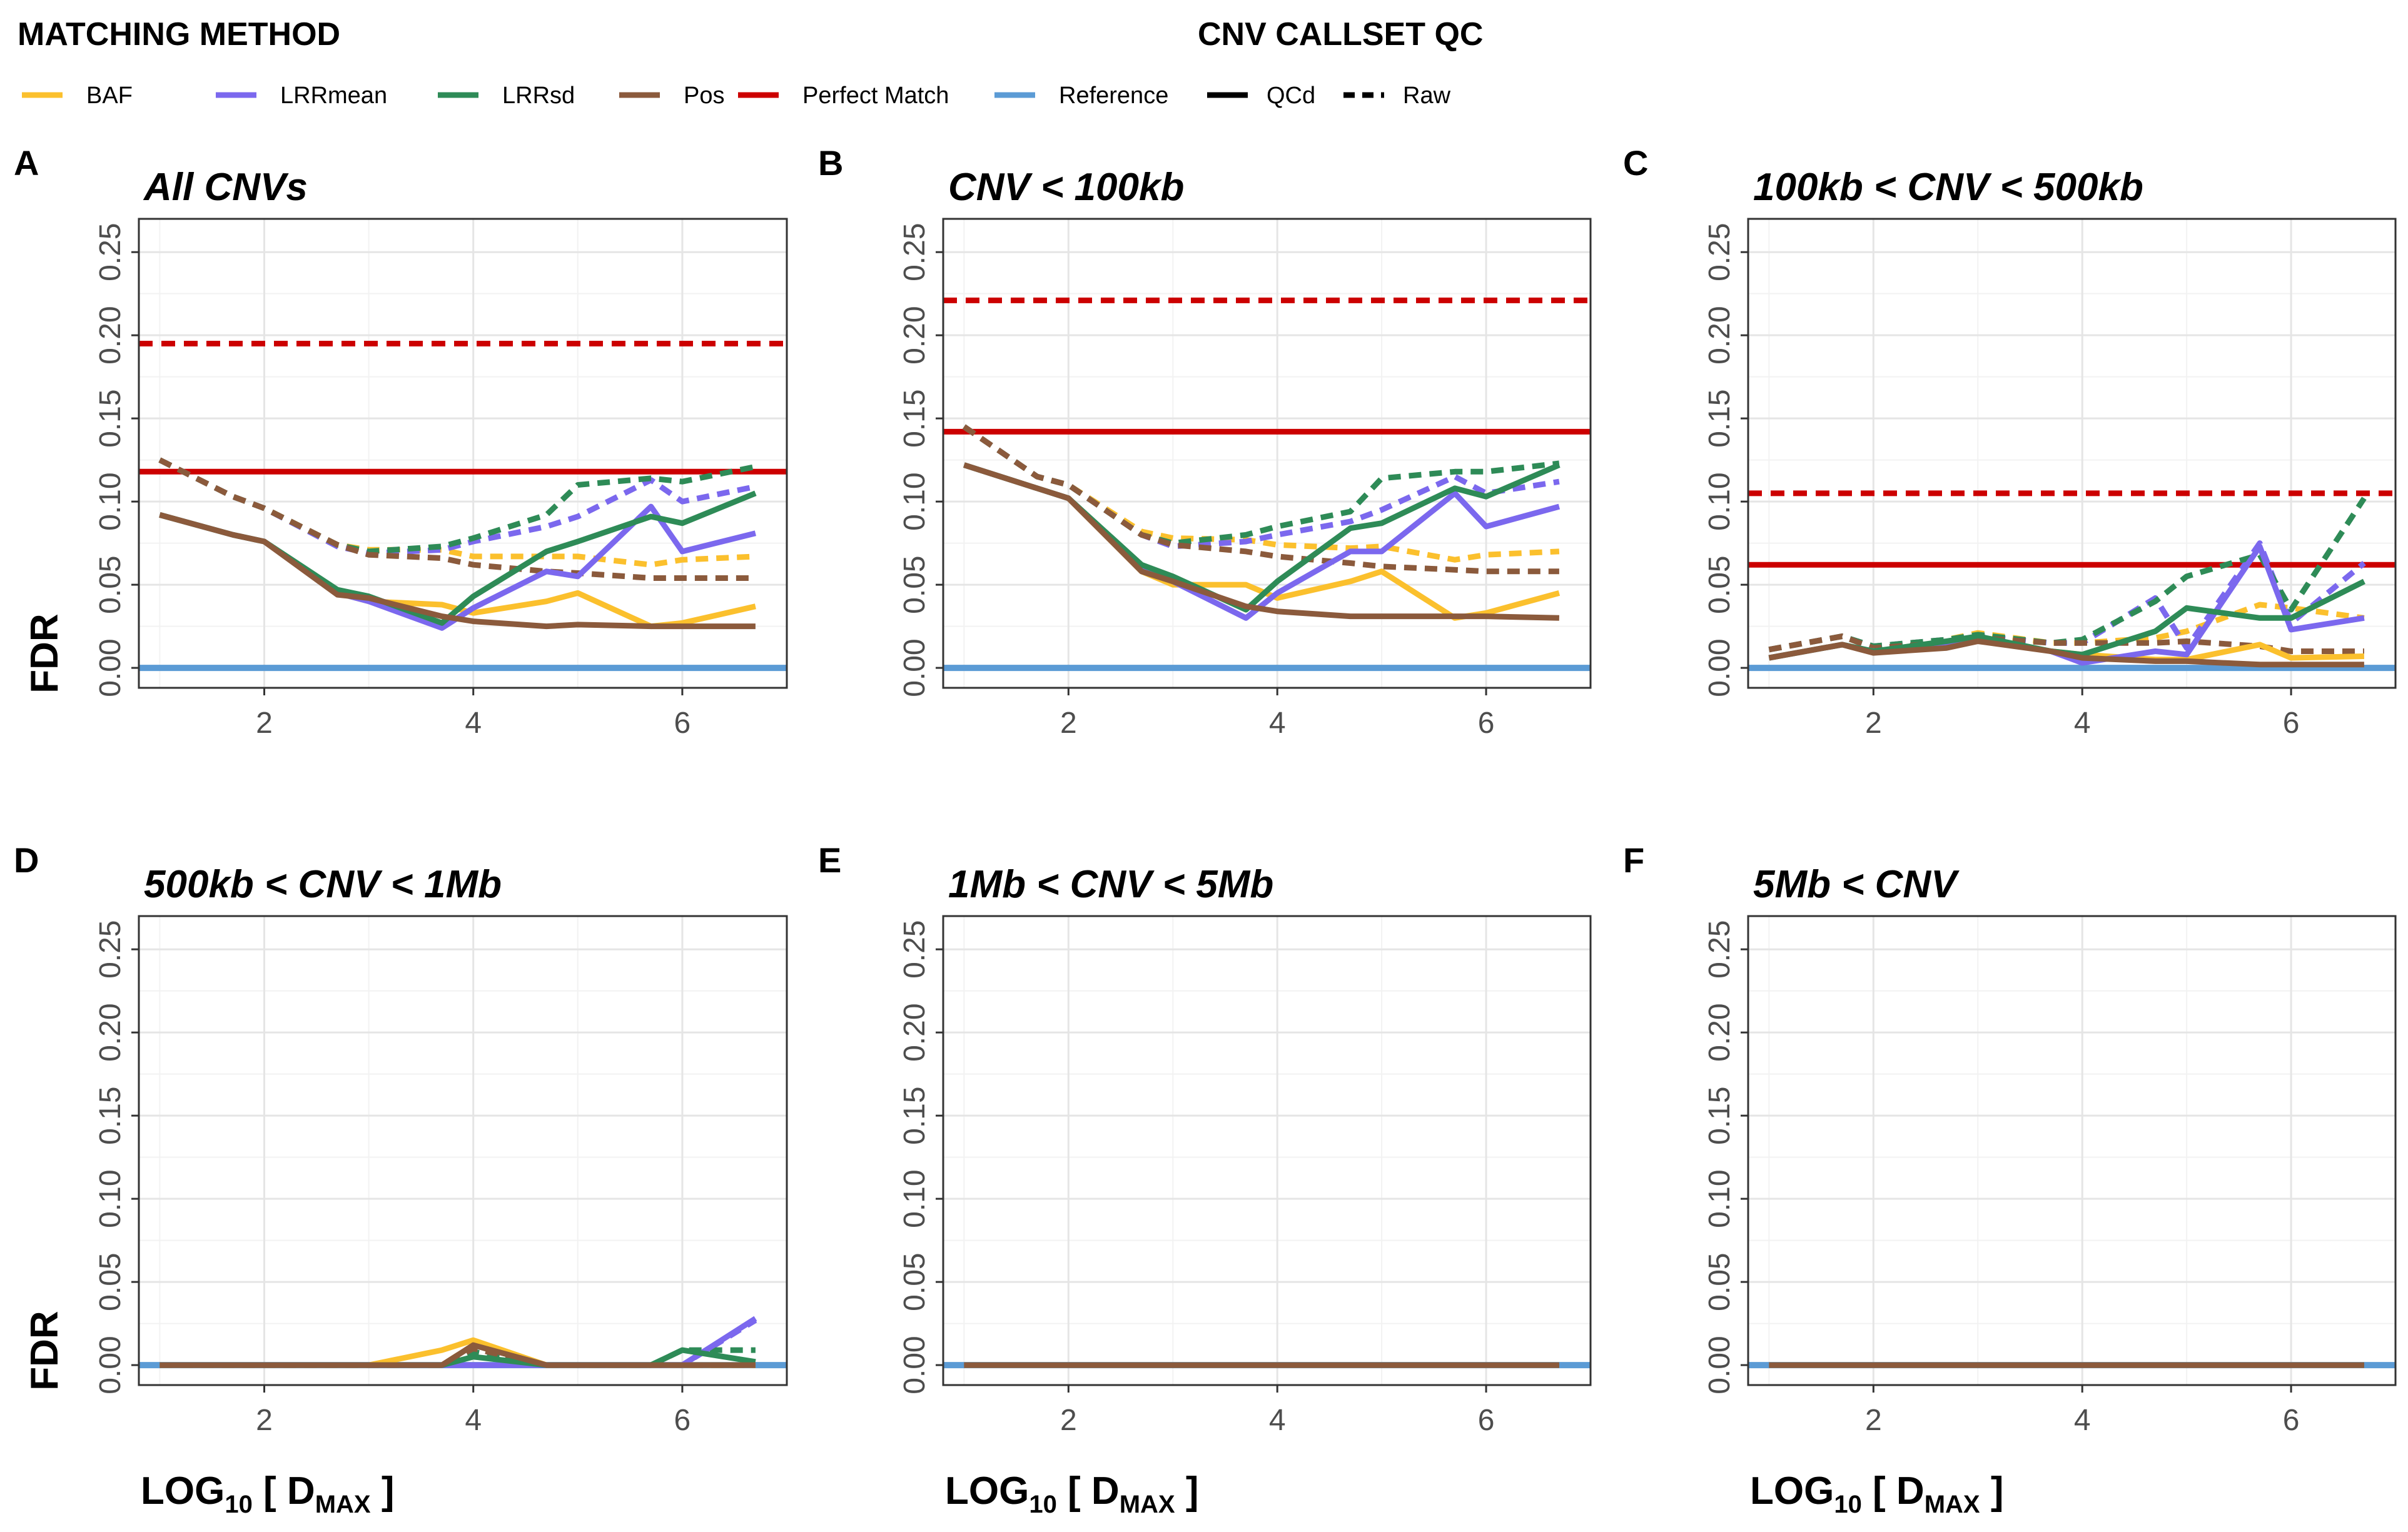 This screenshot has height=1532, width=2408. I want to click on series-line-lrrsd-raw, so click(1261, 485).